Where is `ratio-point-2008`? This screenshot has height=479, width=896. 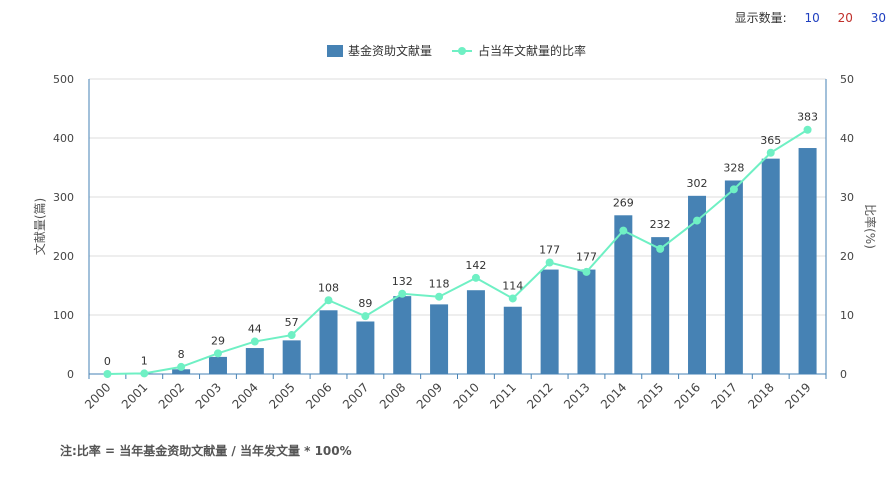
ratio-point-2008 is located at coordinates (402, 293).